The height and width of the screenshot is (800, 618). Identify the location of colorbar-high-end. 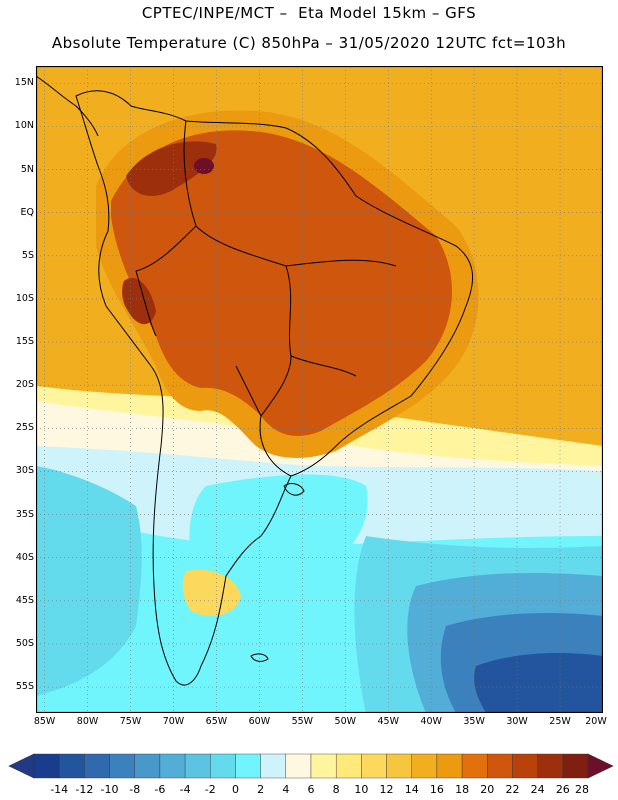
(600, 766).